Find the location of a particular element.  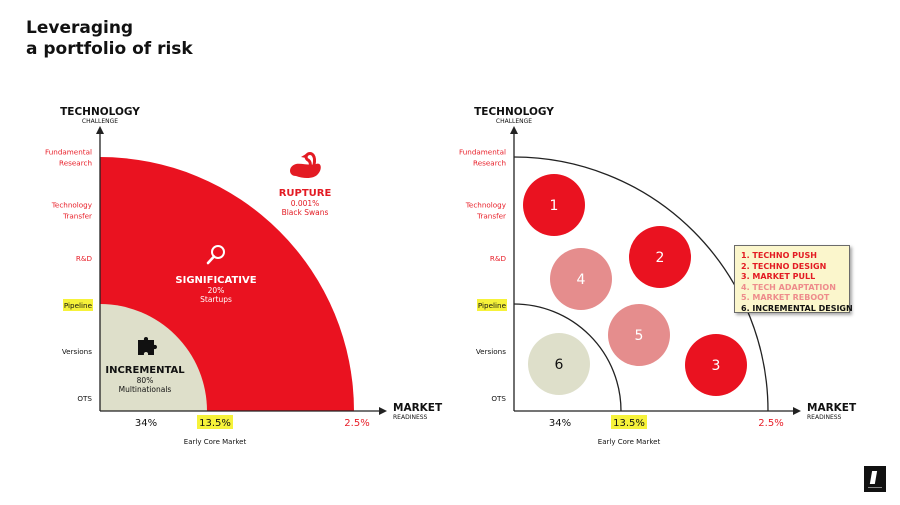

swan-icon is located at coordinates (305, 165).